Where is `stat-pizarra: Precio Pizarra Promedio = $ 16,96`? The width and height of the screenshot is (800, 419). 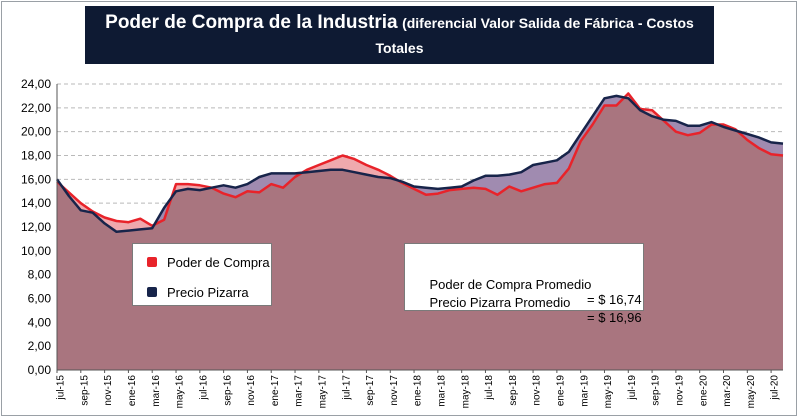
stat-pizarra: Precio Pizarra Promedio = $ 16,96 is located at coordinates (528, 310).